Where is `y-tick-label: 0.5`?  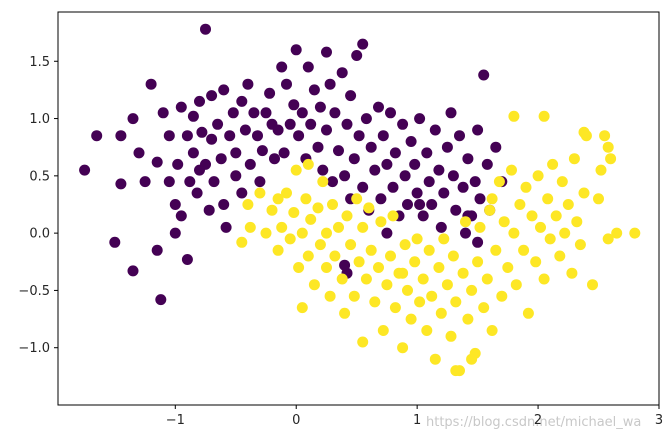
y-tick-label: 0.5 is located at coordinates (39, 176).